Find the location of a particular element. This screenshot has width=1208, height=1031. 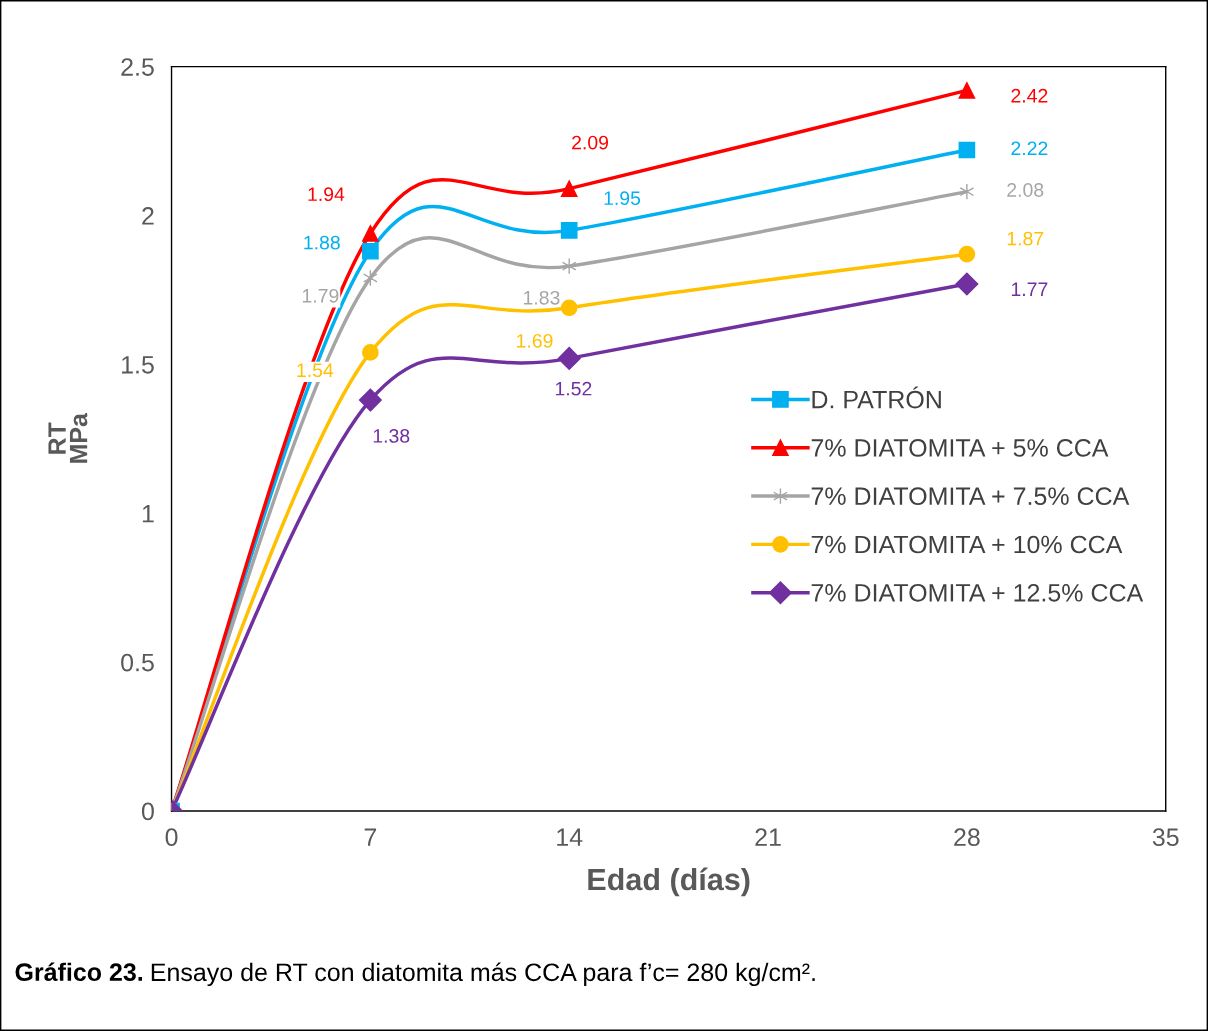

data-label: 2.08 is located at coordinates (1025, 190).